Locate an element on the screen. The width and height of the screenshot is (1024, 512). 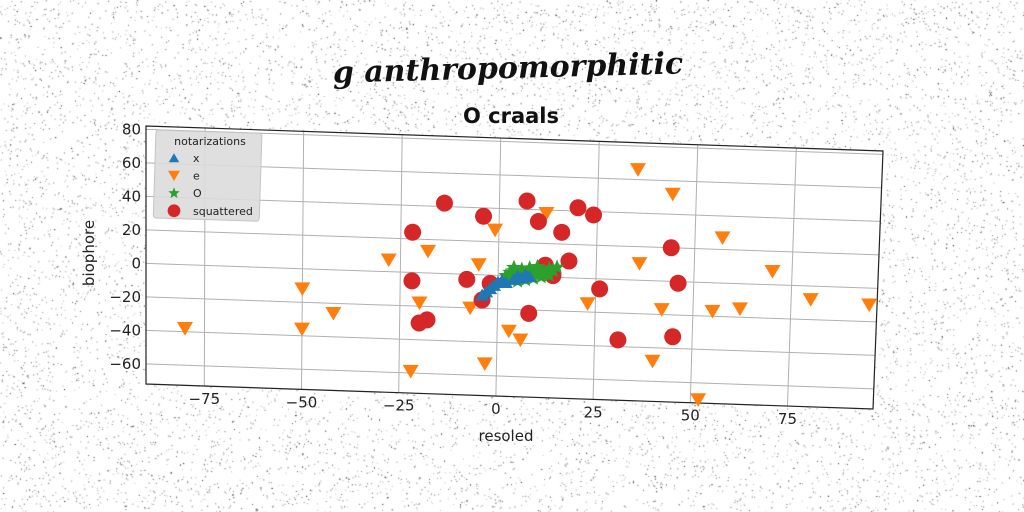
x-tick-label: −50 is located at coordinates (302, 402).